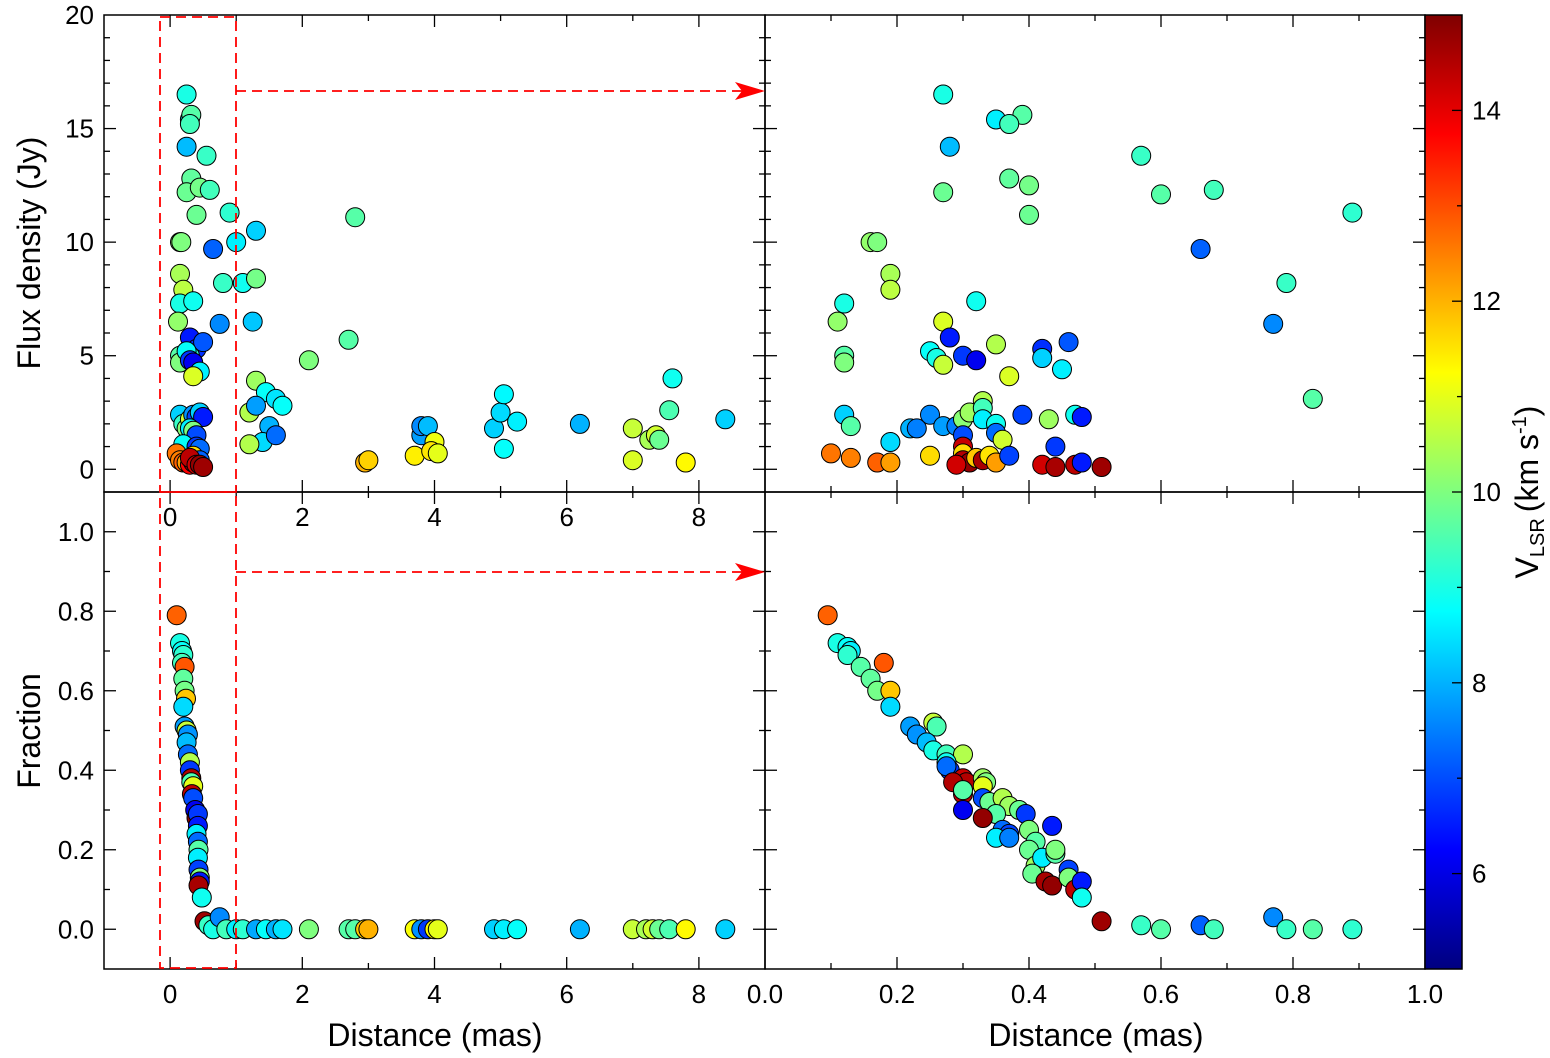 The width and height of the screenshot is (1550, 1058). I want to click on colorbar-label-close: ), so click(1527, 411).